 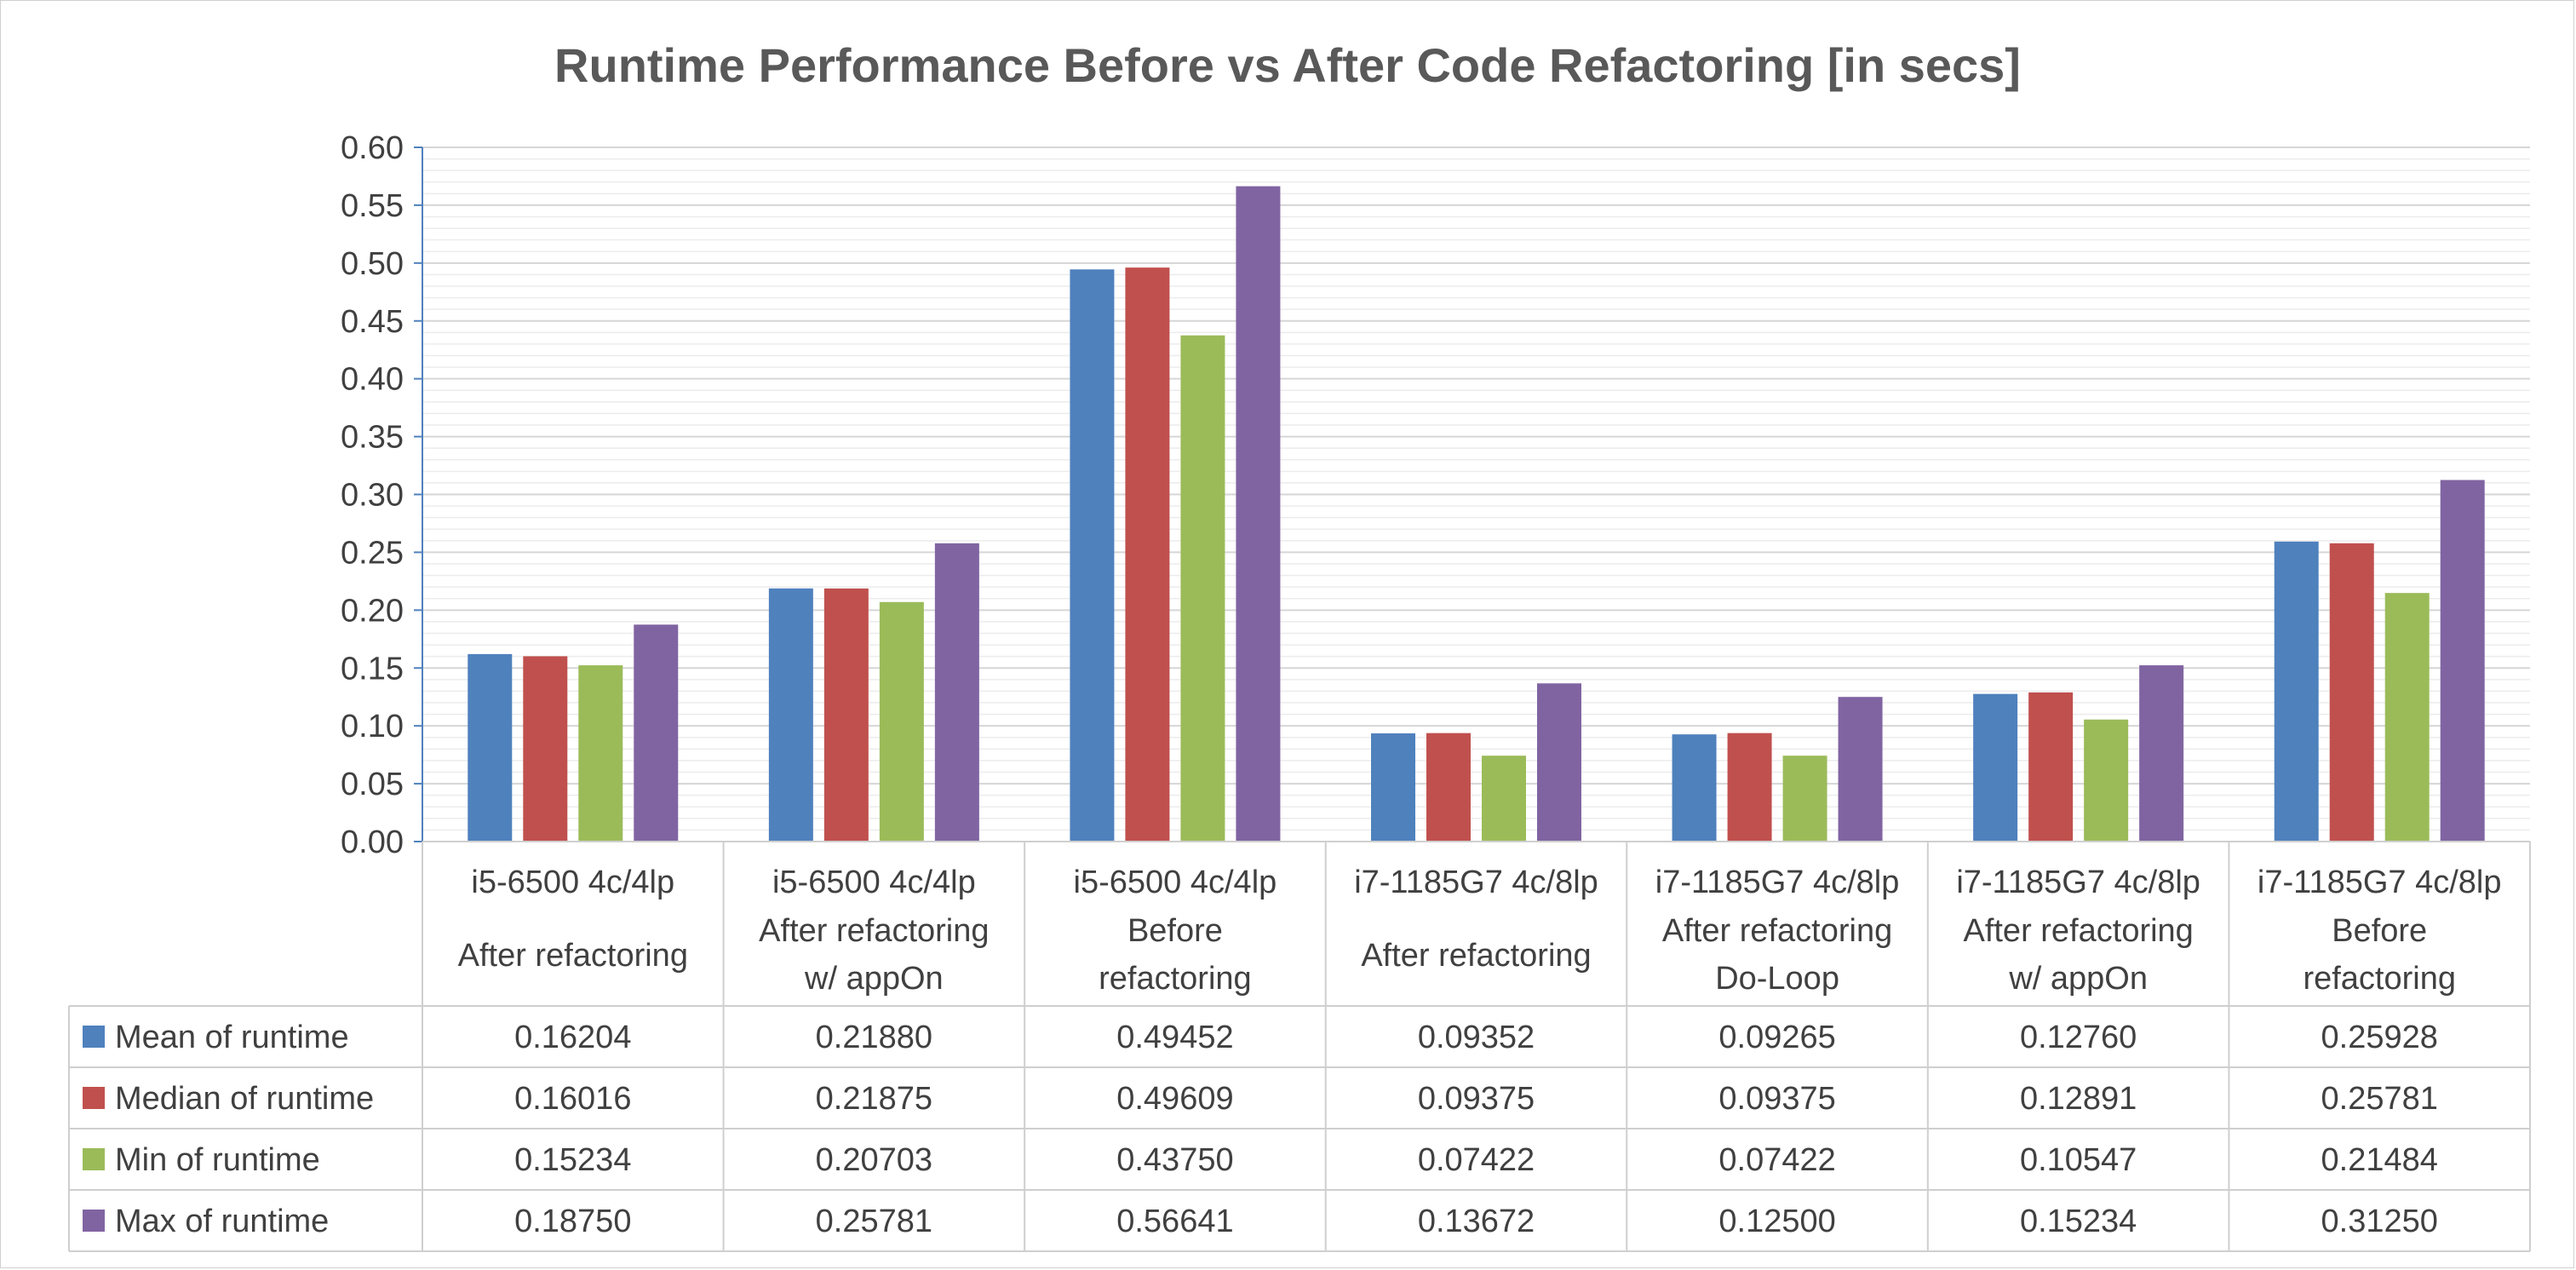 What do you see at coordinates (372, 438) in the screenshot?
I see `y-tick-label: 0.35` at bounding box center [372, 438].